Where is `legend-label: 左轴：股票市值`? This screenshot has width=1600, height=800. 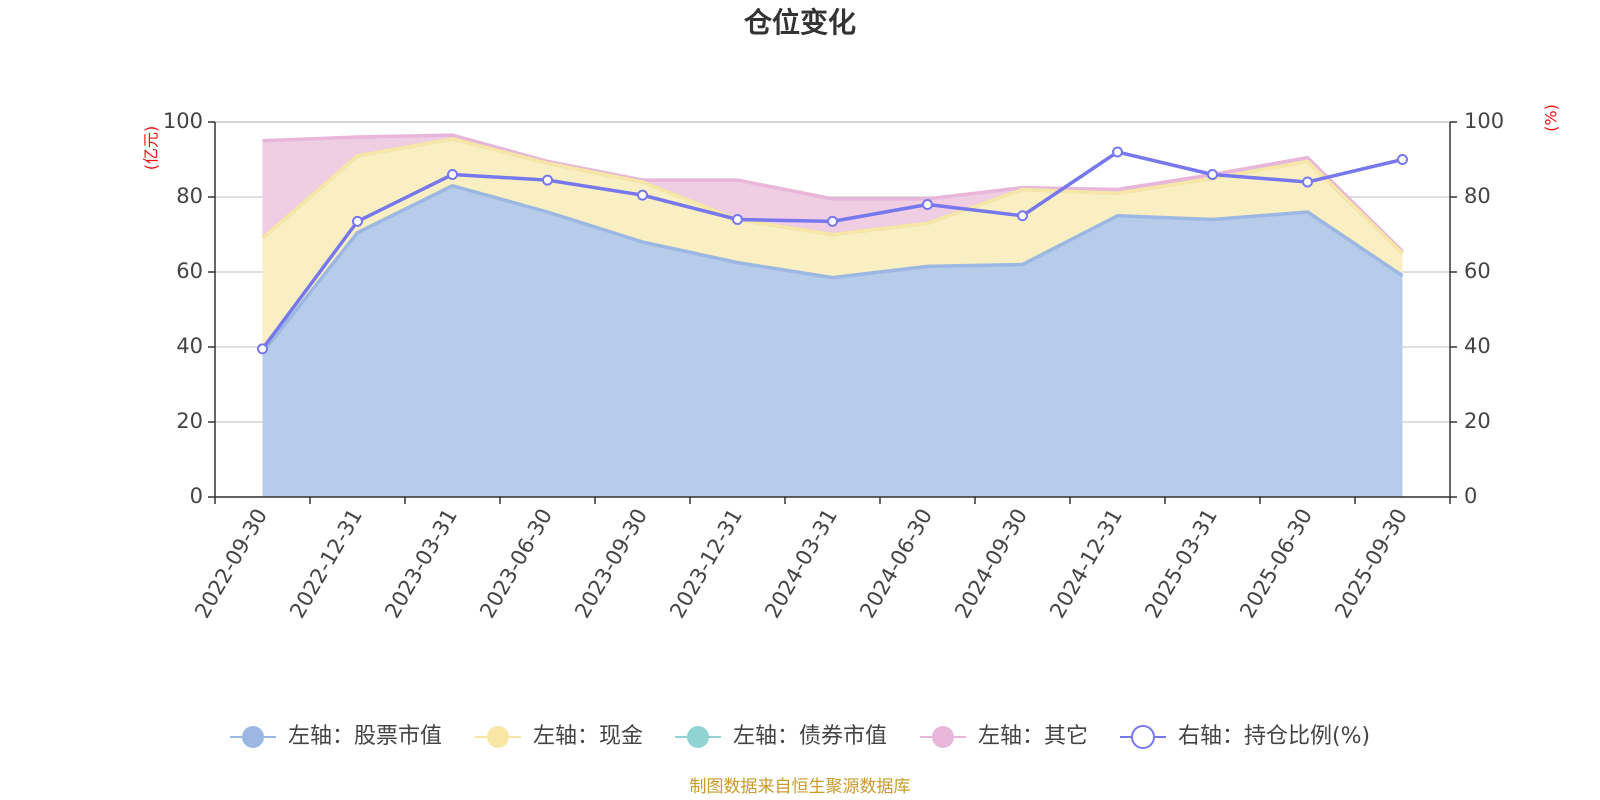
legend-label: 左轴：股票市值 is located at coordinates (365, 736).